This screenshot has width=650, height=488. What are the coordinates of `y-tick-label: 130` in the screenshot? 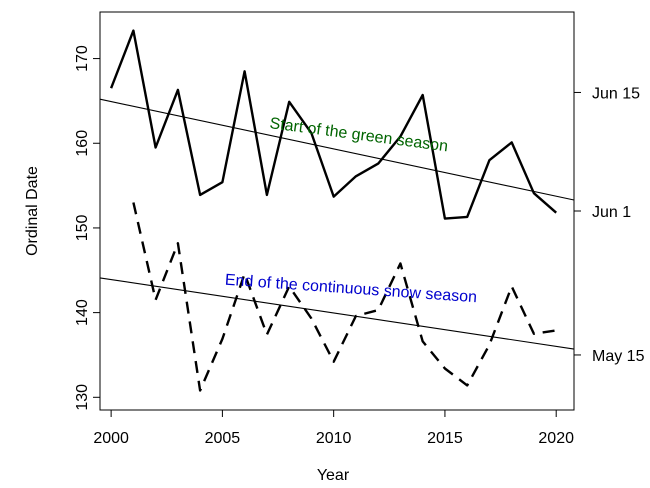 It's located at (82, 397).